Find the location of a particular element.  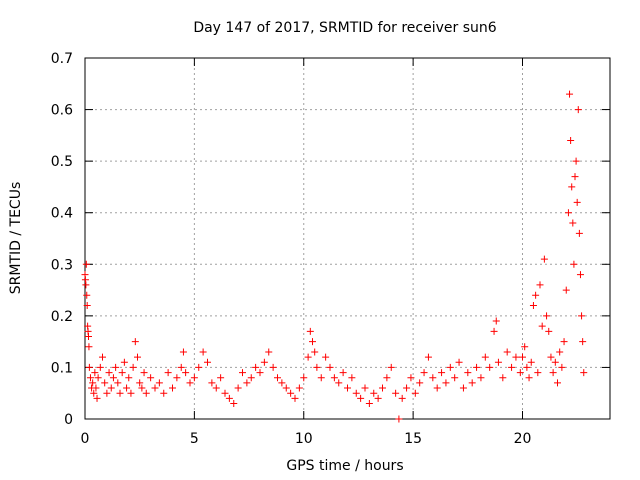

y-tick-label: 0.6 is located at coordinates (62, 111).